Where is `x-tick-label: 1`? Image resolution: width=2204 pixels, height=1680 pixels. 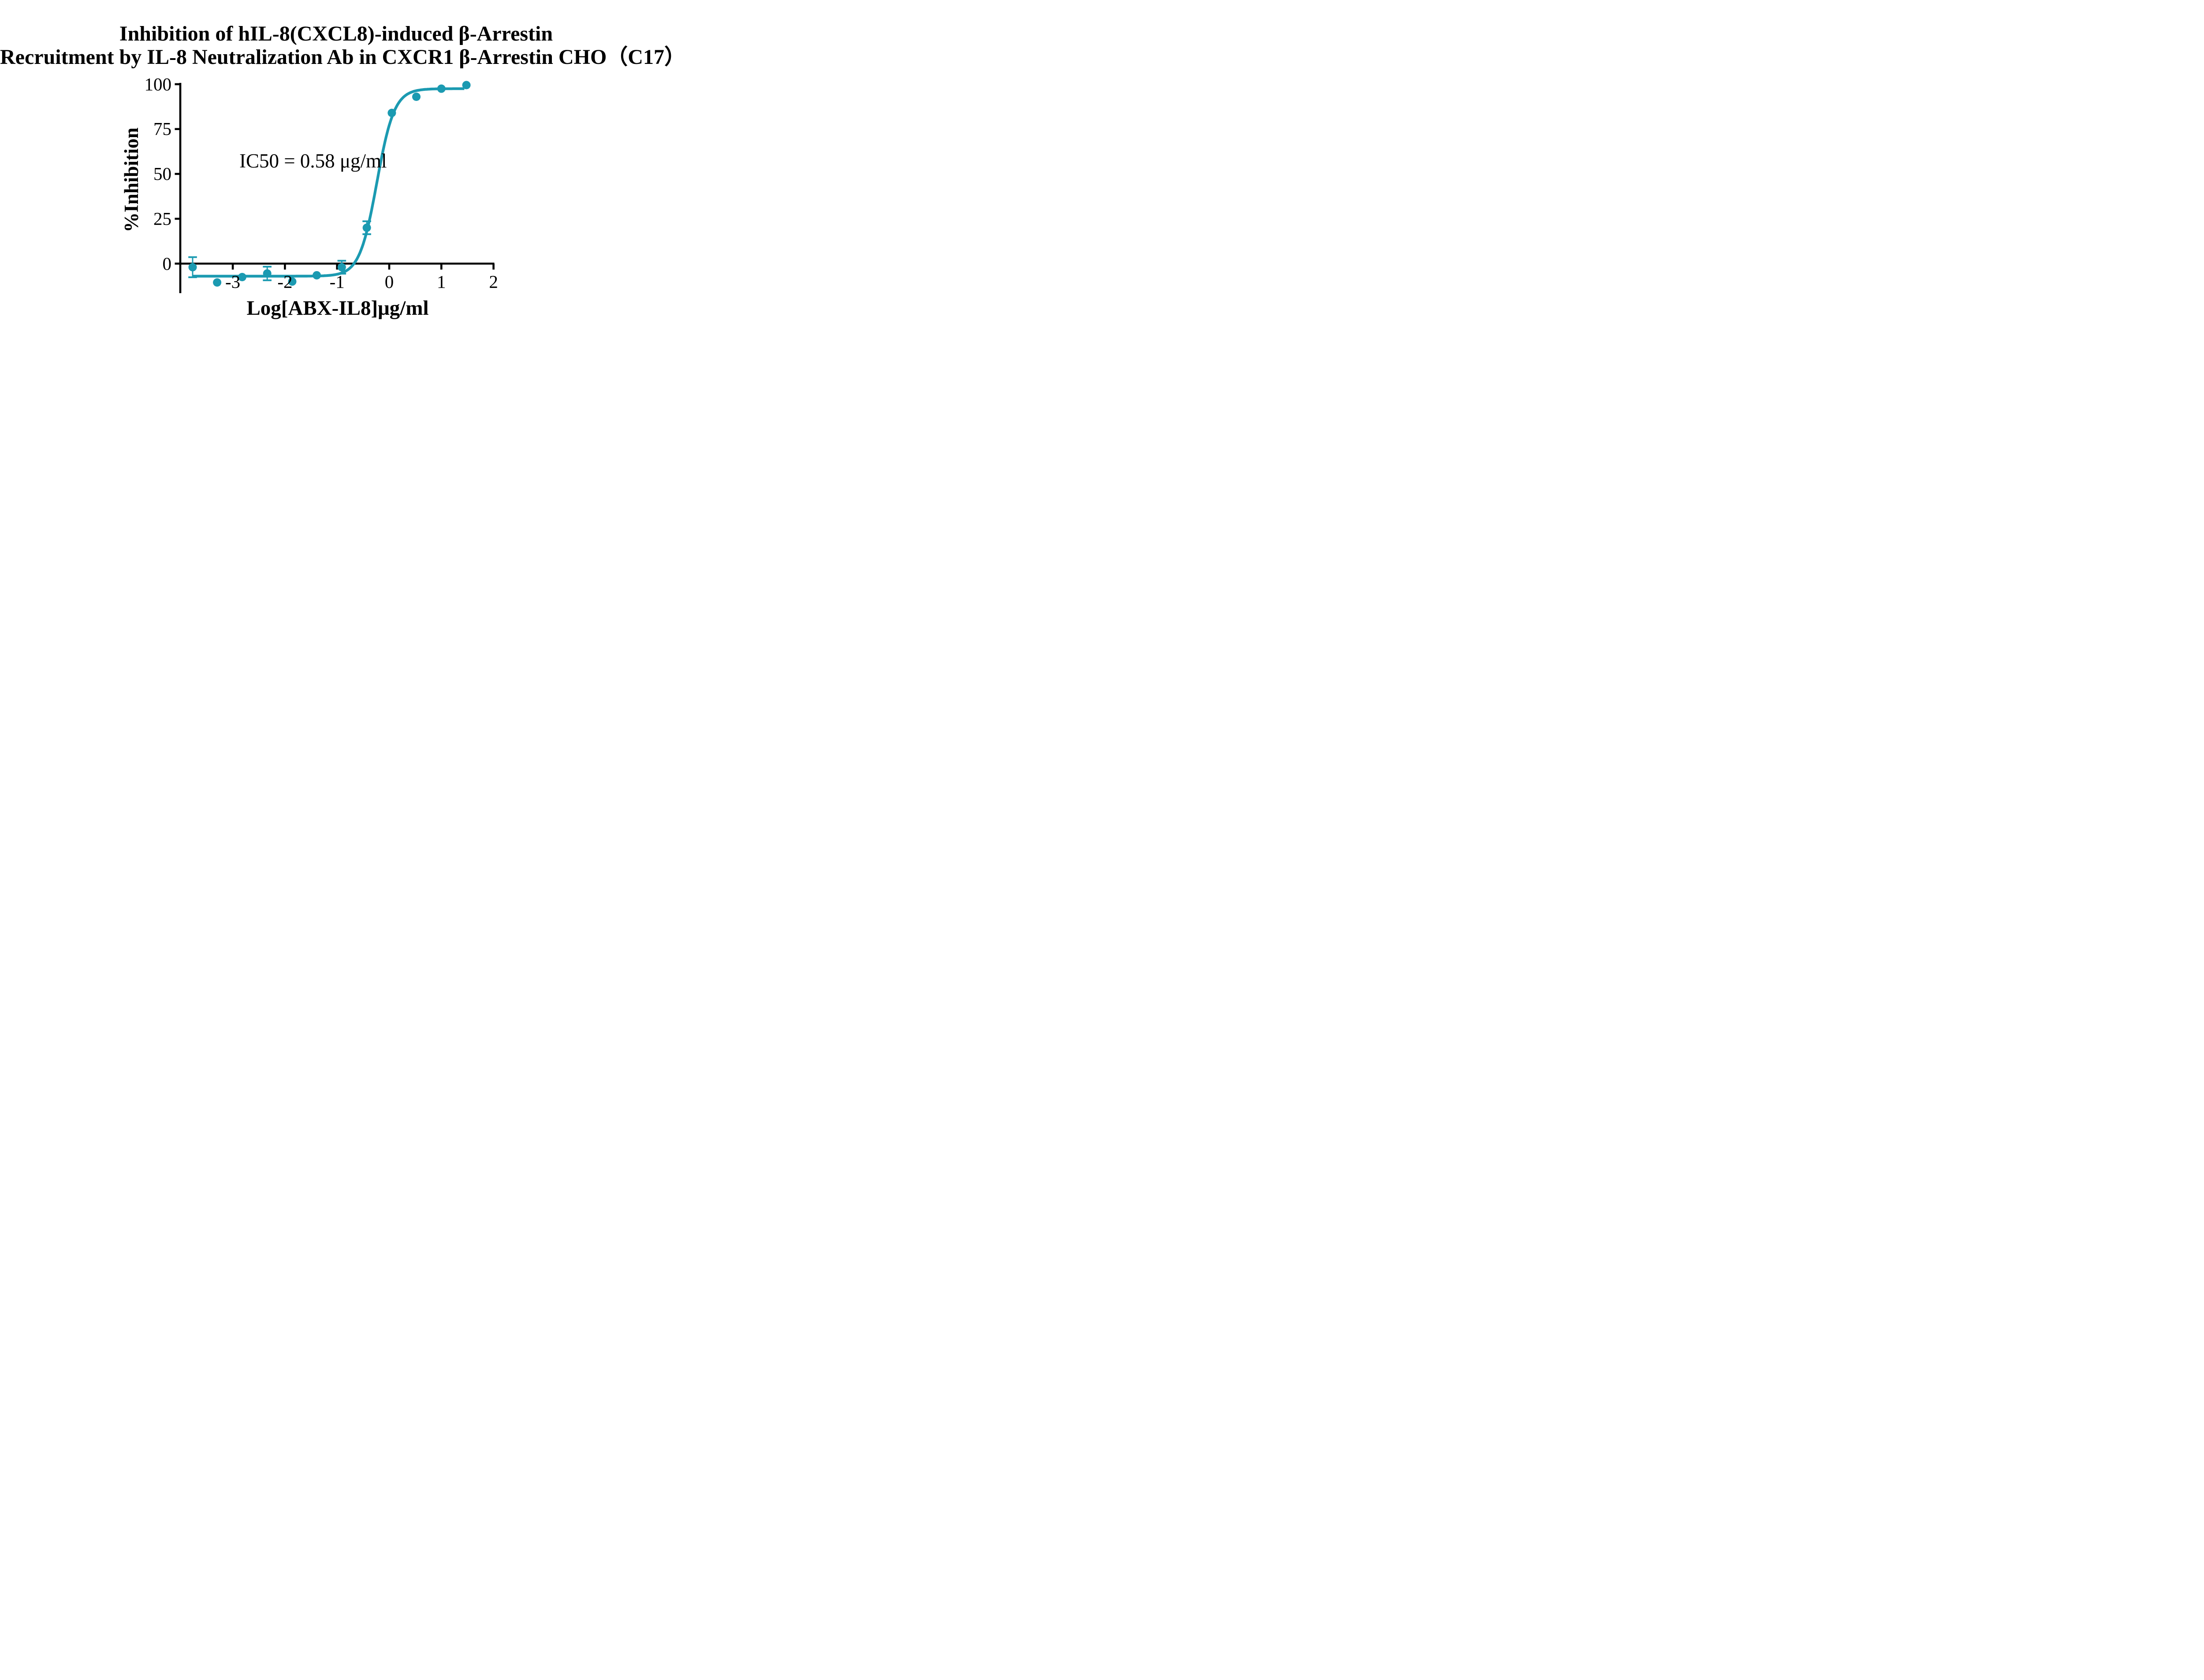 x-tick-label: 1 is located at coordinates (442, 282).